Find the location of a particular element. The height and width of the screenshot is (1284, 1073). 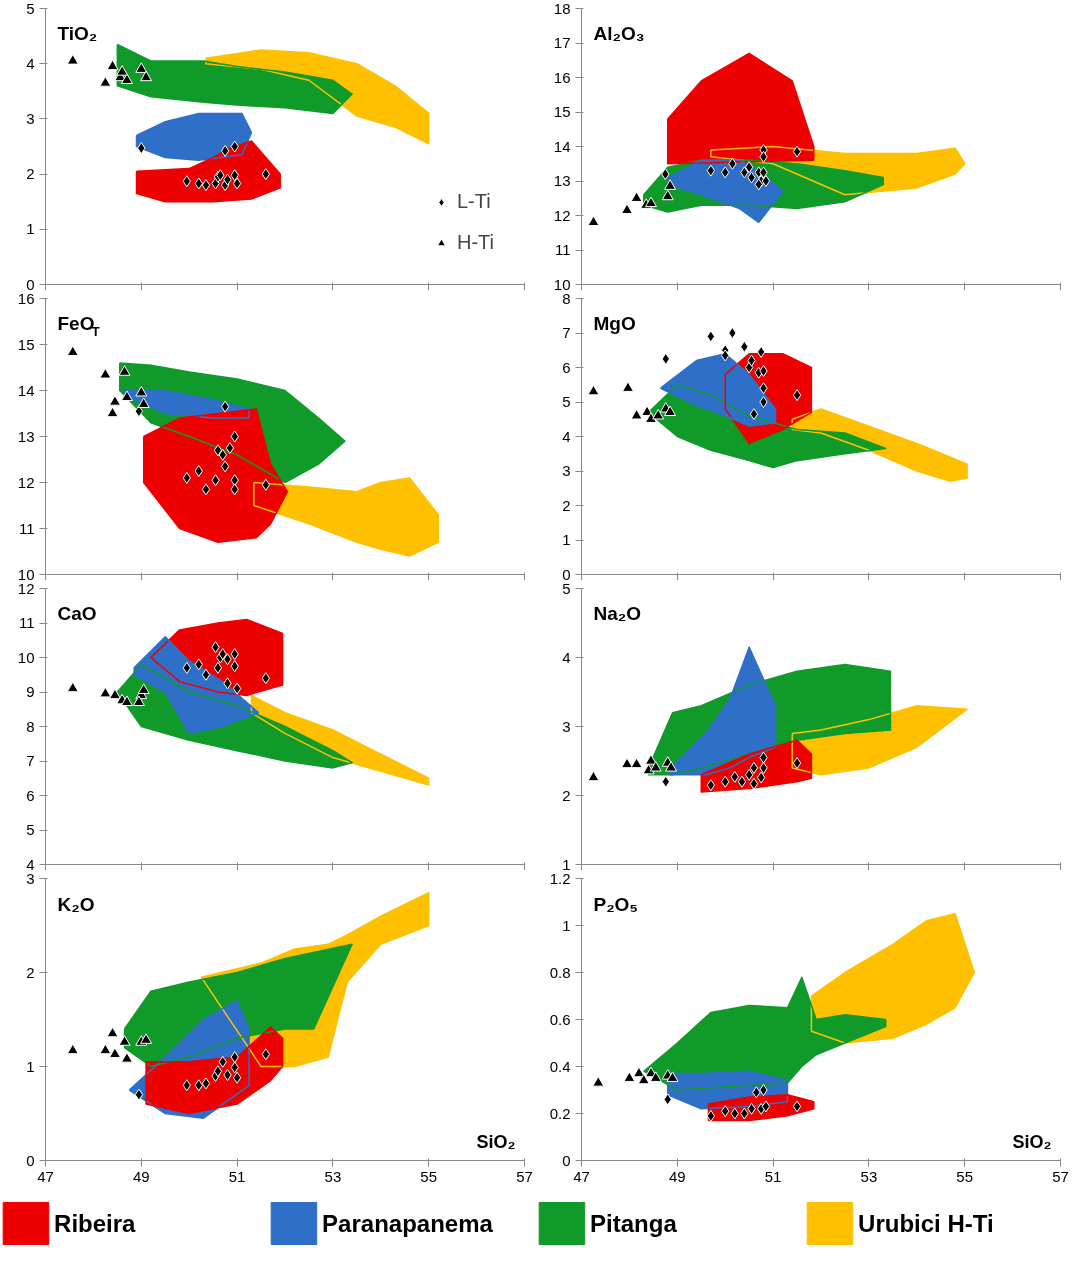

y-tick-label: 8 is located at coordinates (30, 726).